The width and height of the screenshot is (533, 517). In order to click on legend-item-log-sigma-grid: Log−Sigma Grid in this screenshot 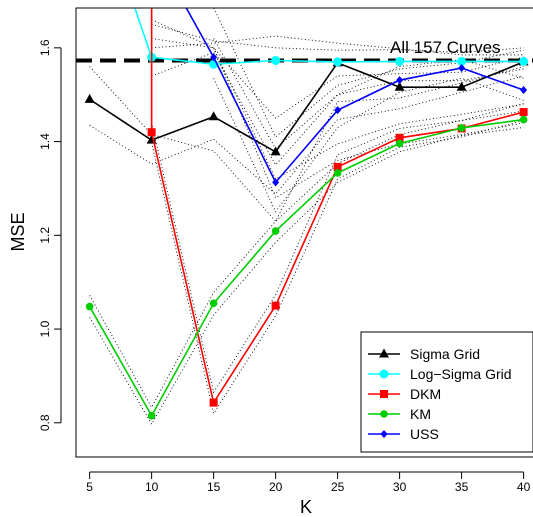, I will do `click(440, 374)`.